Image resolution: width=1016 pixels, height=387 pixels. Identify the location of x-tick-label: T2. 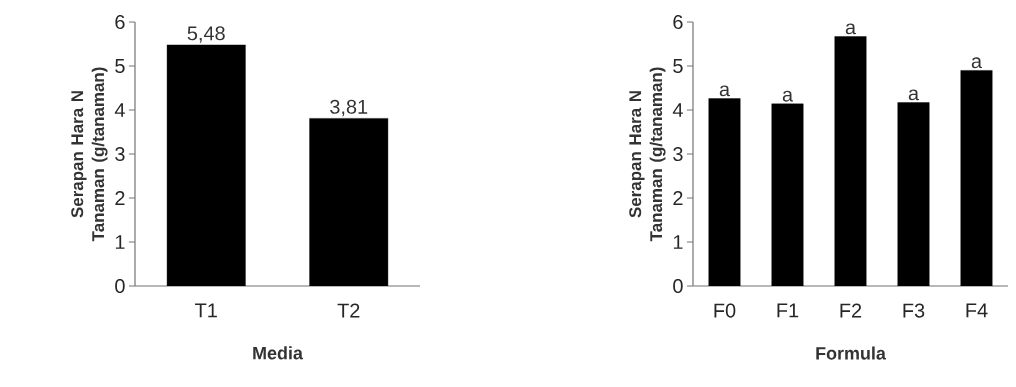
(348, 310).